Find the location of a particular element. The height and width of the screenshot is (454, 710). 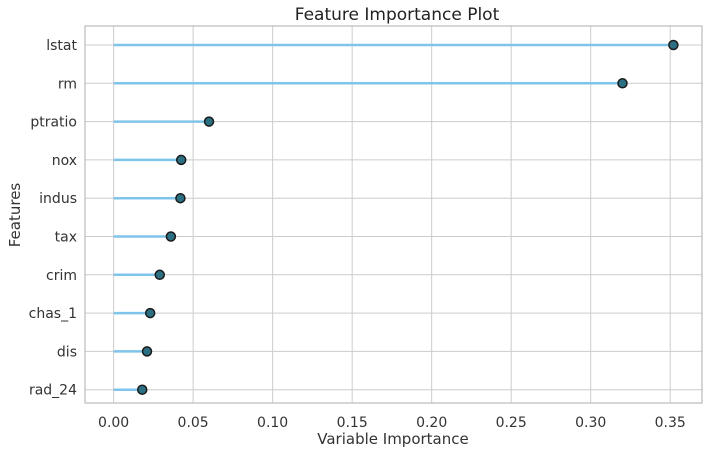

x-tick-labels: 0.00 0.05 0.10 0.15 0.20 0.25 0.30 0.35 is located at coordinates (392, 423).